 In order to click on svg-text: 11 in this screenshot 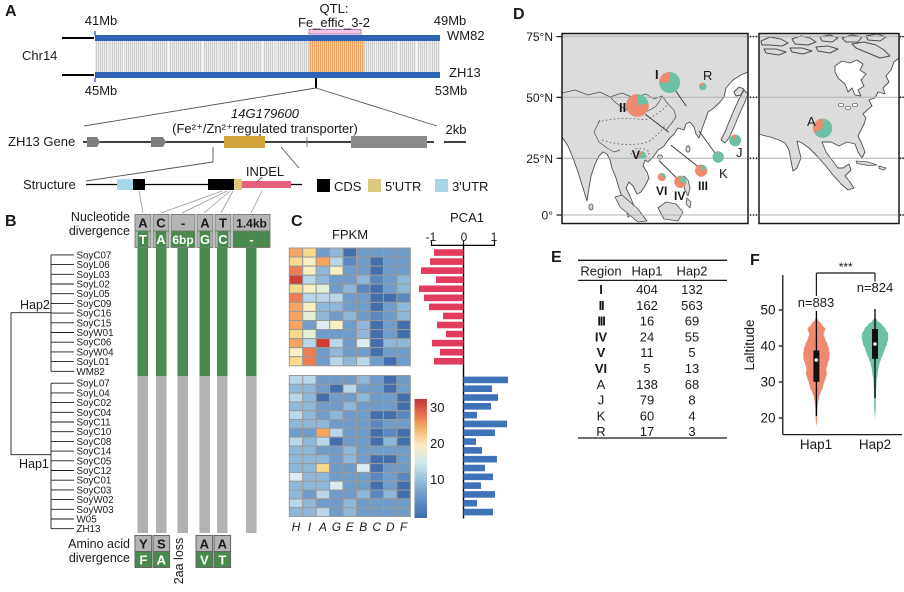, I will do `click(647, 352)`.